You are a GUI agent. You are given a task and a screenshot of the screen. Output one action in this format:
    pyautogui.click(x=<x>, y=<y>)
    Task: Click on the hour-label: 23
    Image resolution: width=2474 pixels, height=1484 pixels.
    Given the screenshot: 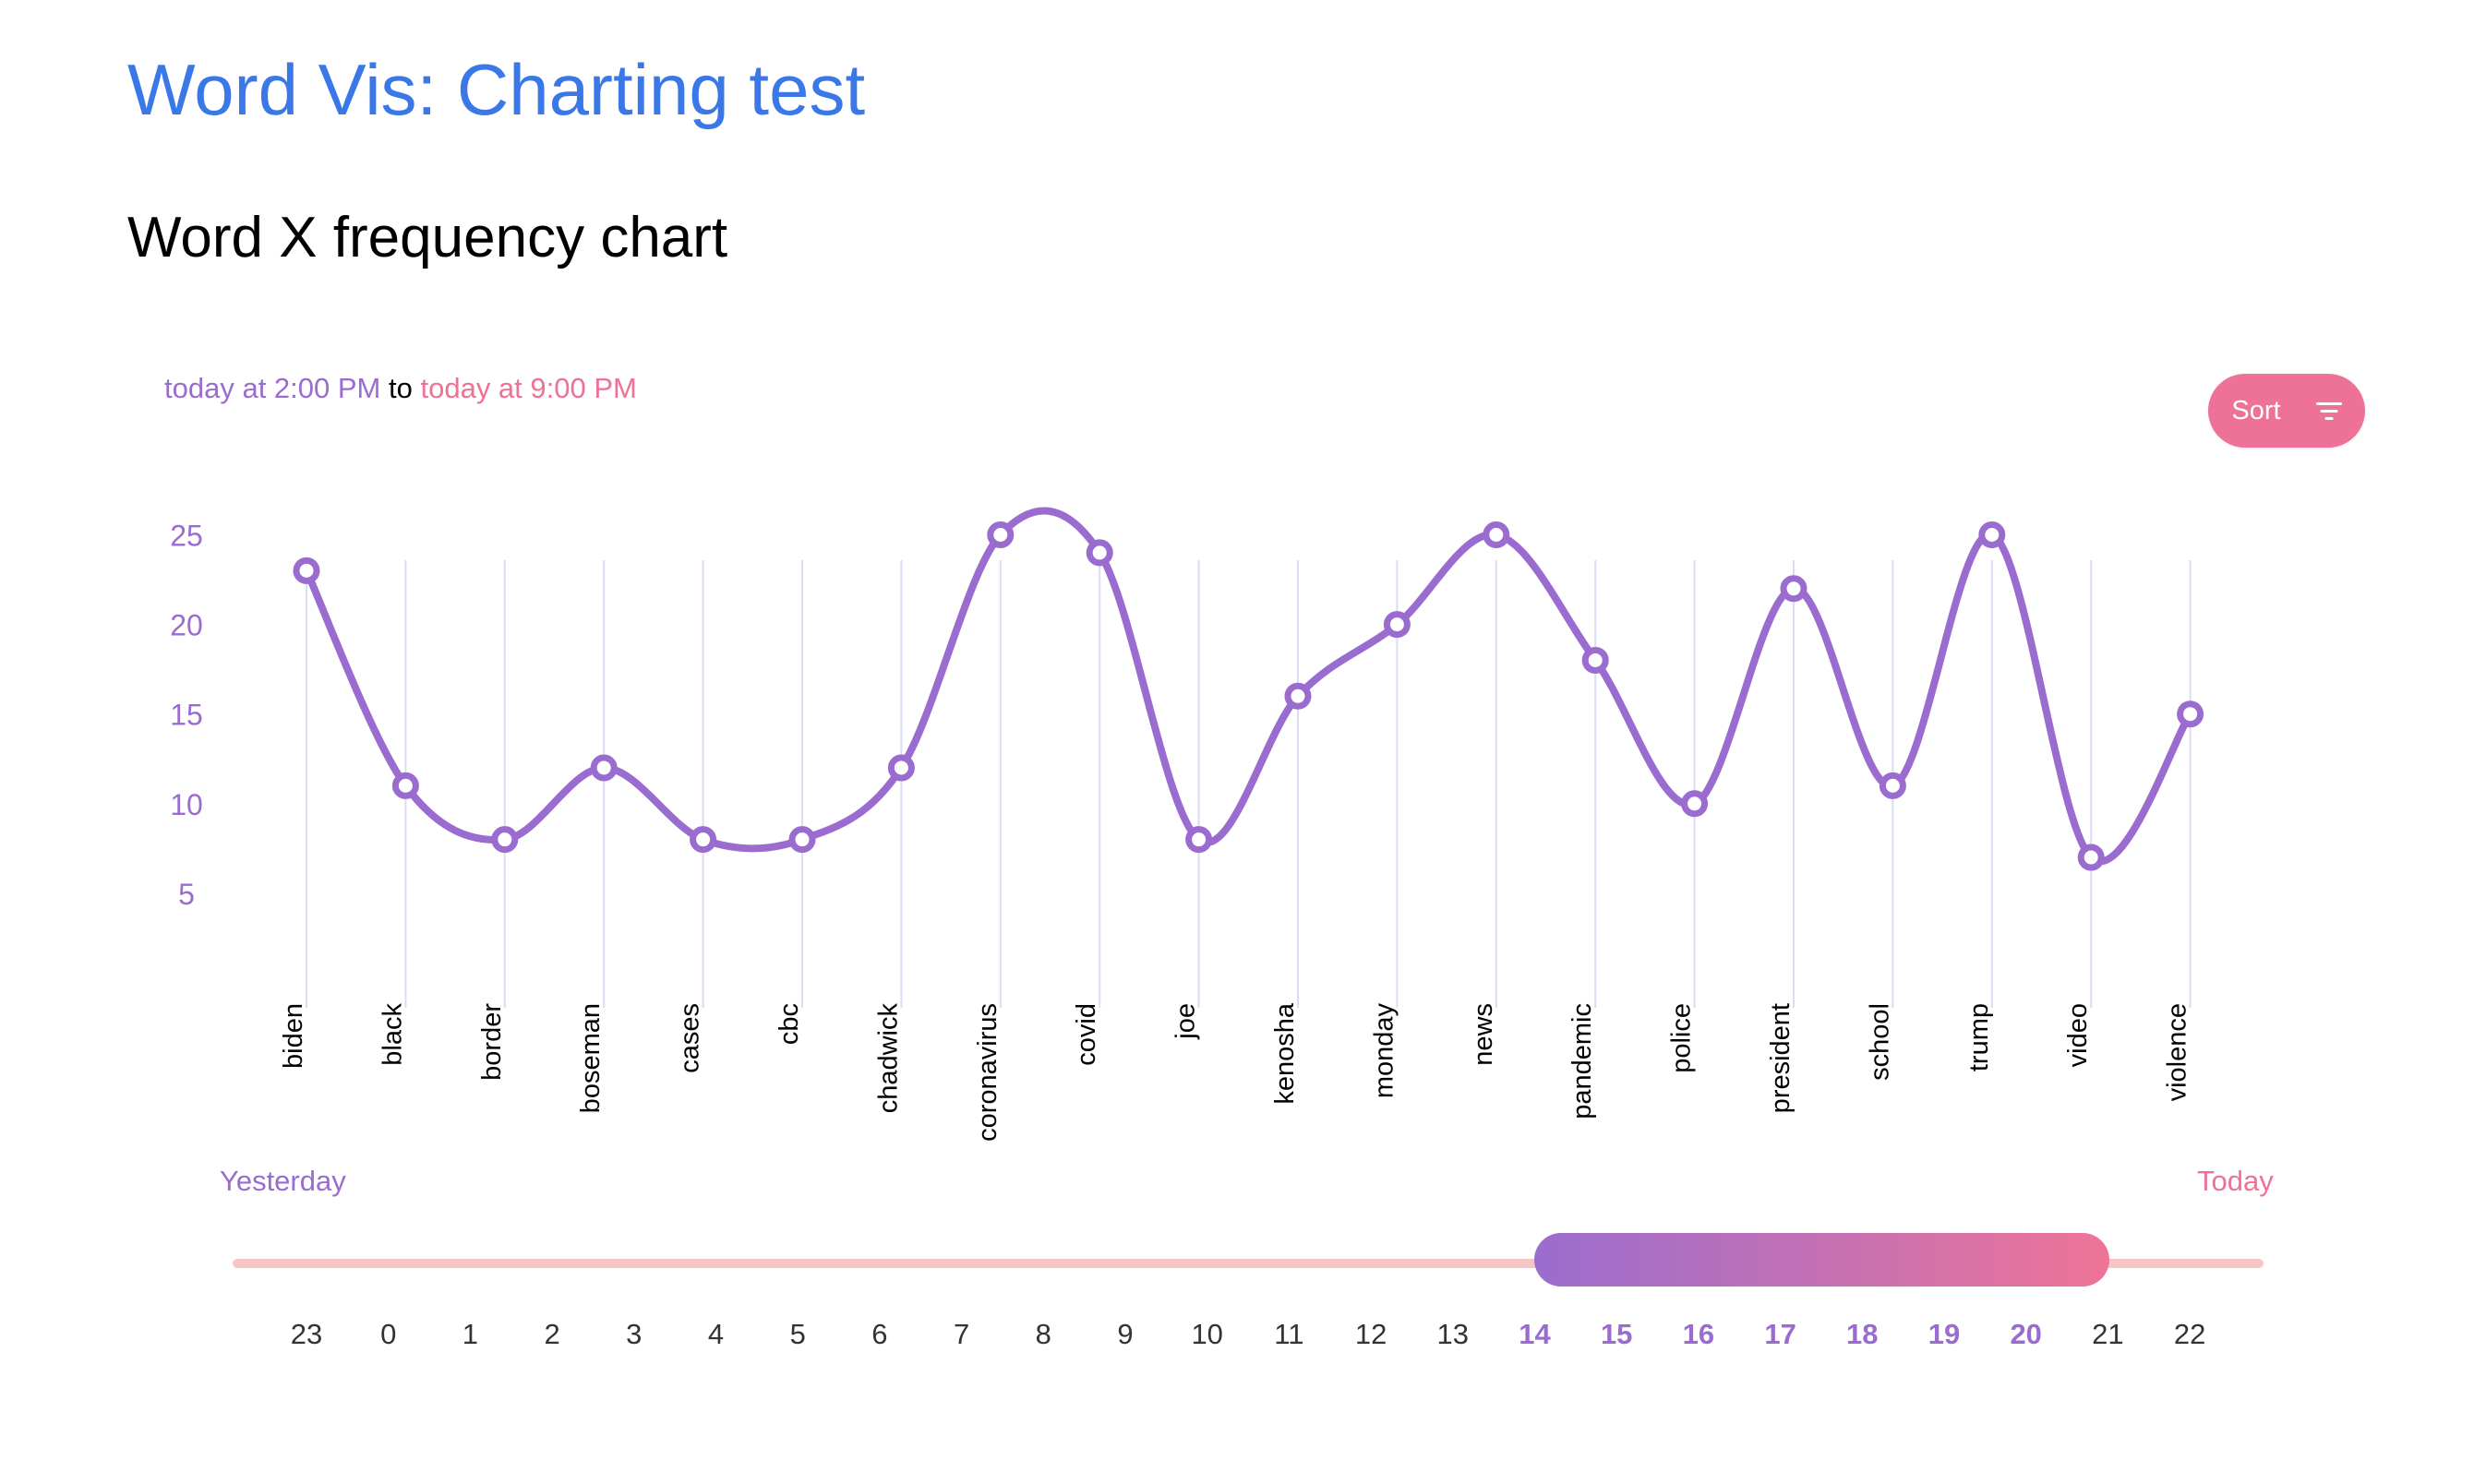 What is the action you would take?
    pyautogui.click(x=306, y=1334)
    